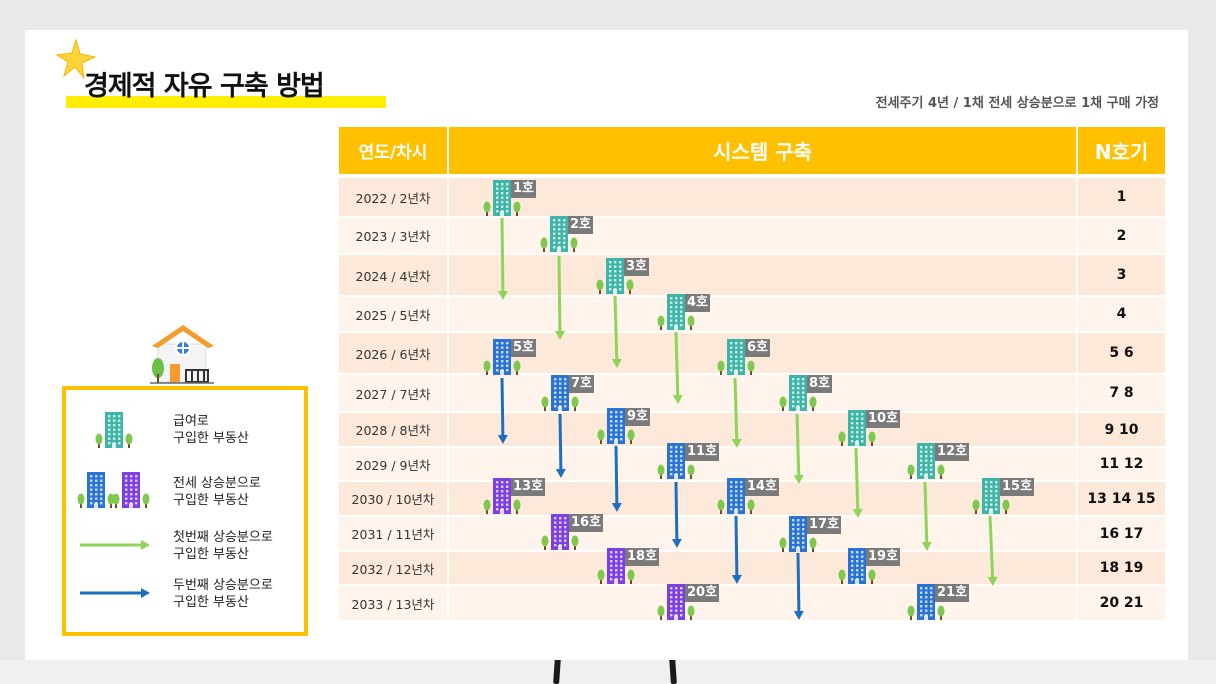 The height and width of the screenshot is (684, 1216). I want to click on row-n-count: 7 8, so click(1121, 393).